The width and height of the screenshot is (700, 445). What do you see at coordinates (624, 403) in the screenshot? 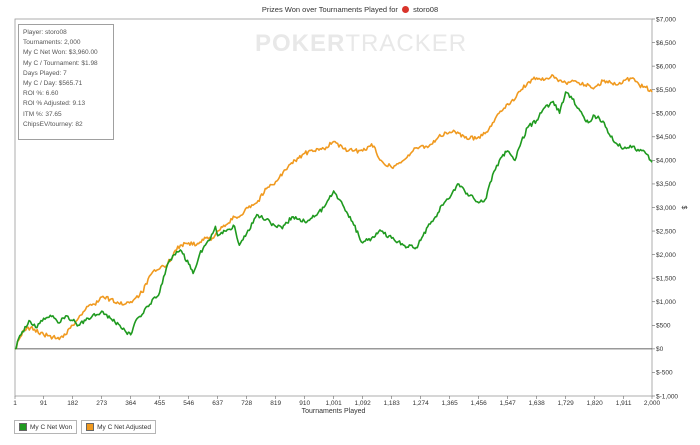
I see `x-tick-label: 1,911` at bounding box center [624, 403].